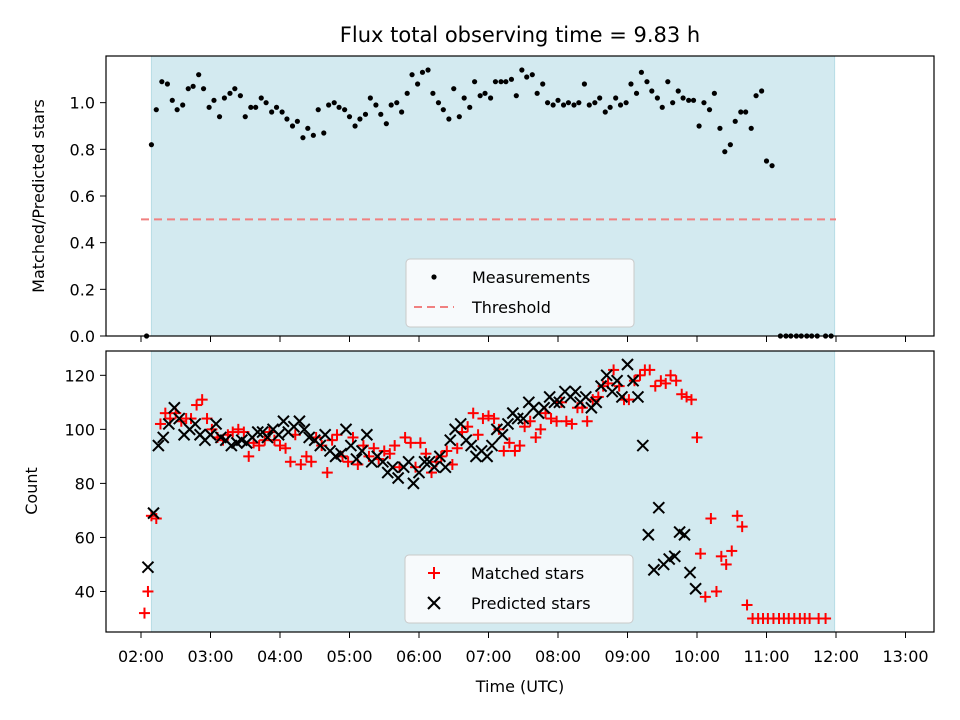  Describe the element at coordinates (523, 339) in the screenshot. I see `x-axis-ticks` at that location.